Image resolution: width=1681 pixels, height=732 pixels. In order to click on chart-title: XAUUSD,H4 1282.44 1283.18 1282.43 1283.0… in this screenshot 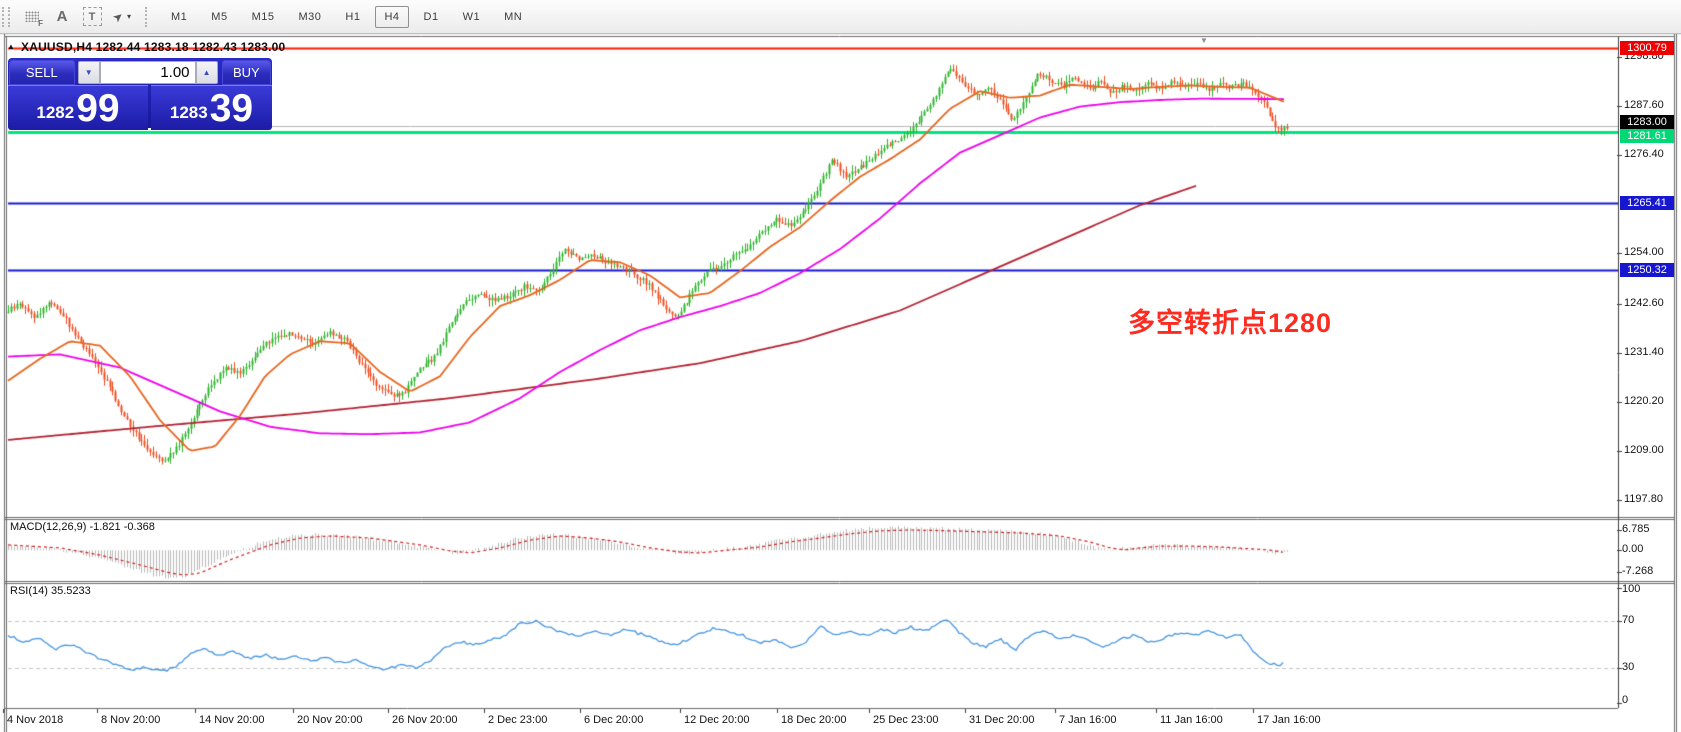, I will do `click(153, 47)`.